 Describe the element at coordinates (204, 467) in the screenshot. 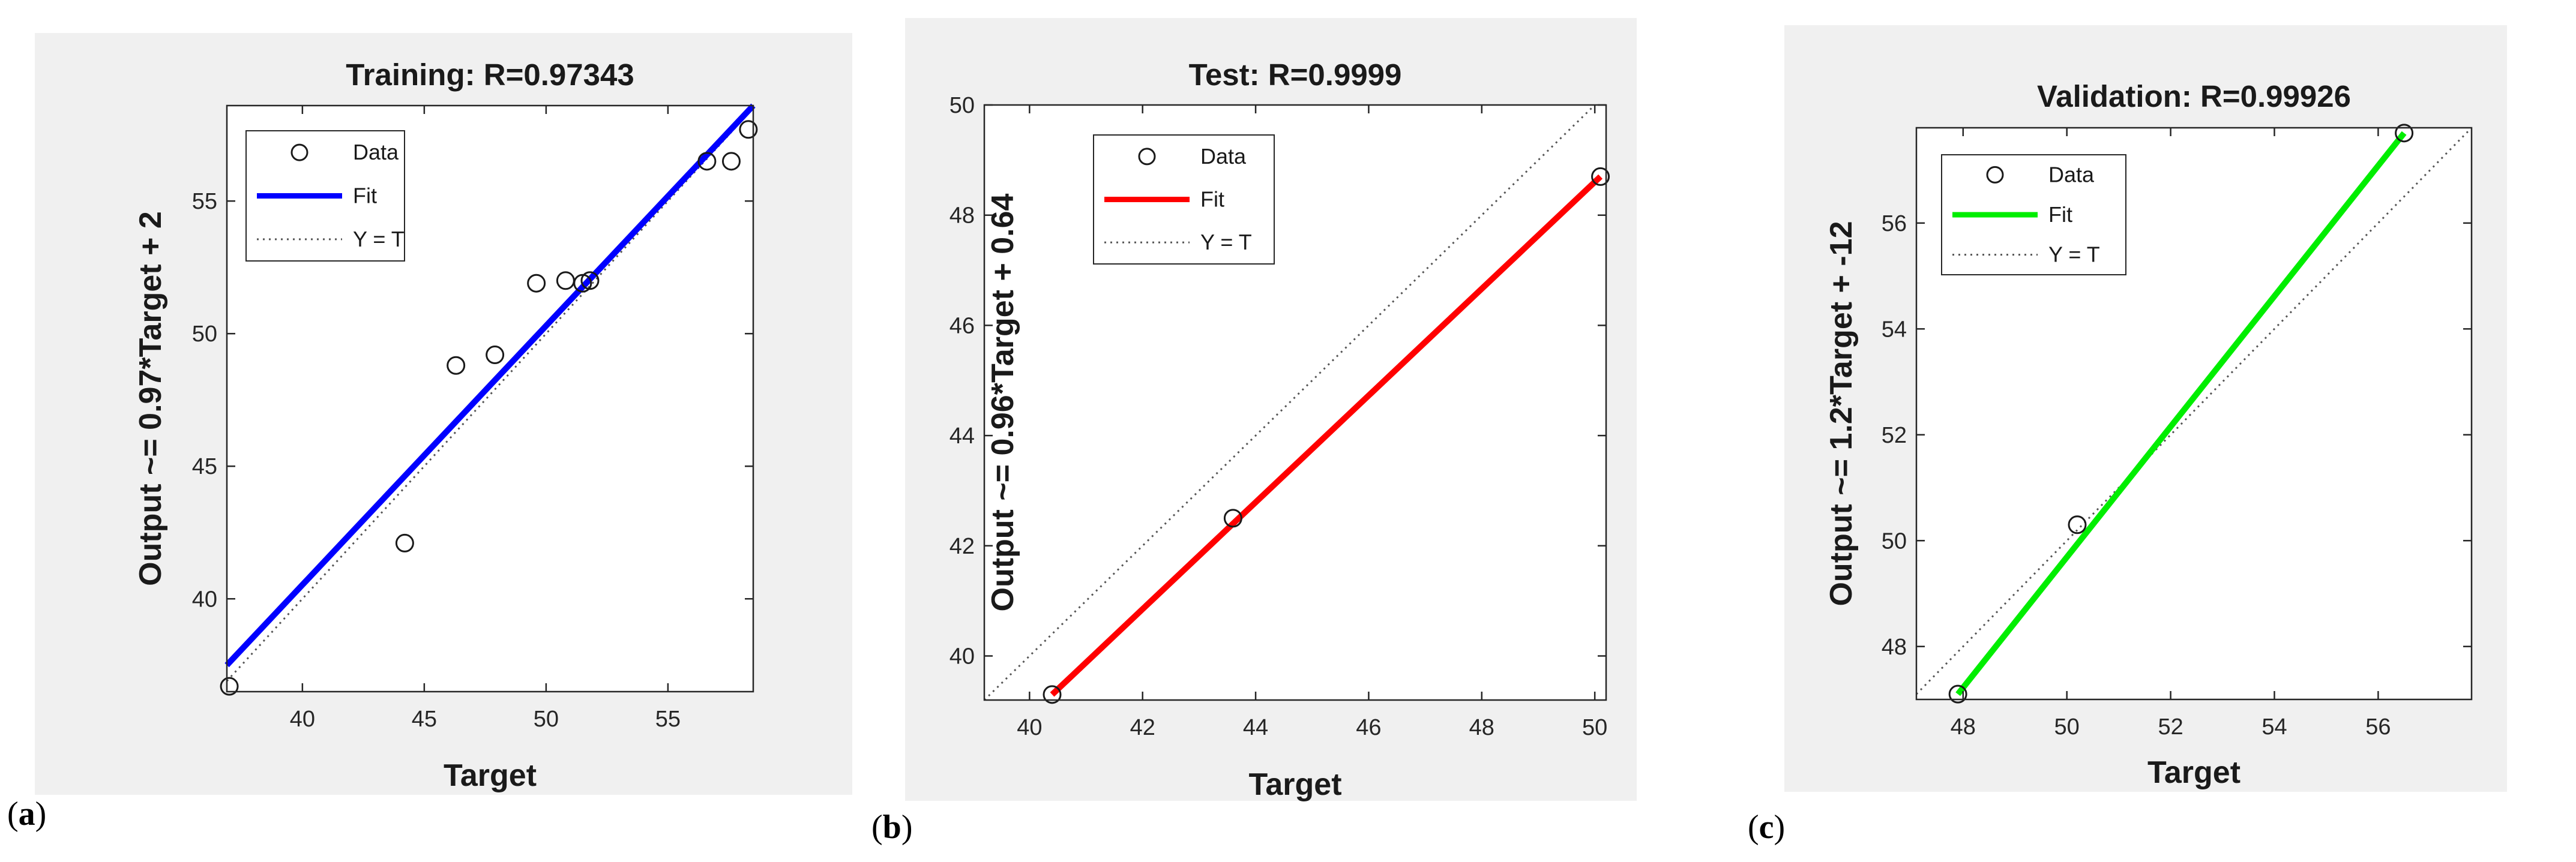

I see `y-tick-label: 45` at that location.